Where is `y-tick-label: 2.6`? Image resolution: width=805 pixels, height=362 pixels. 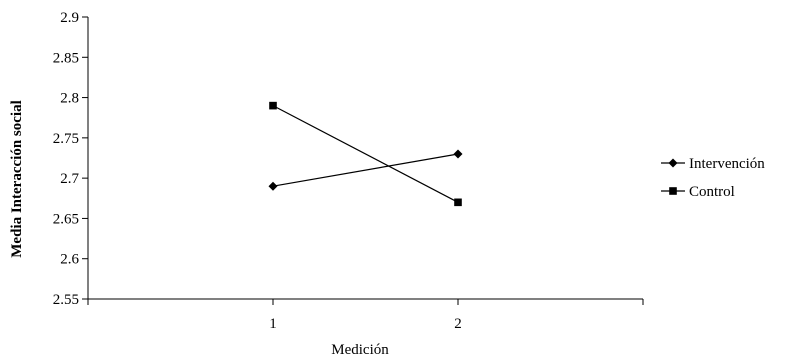 y-tick-label: 2.6 is located at coordinates (69, 260).